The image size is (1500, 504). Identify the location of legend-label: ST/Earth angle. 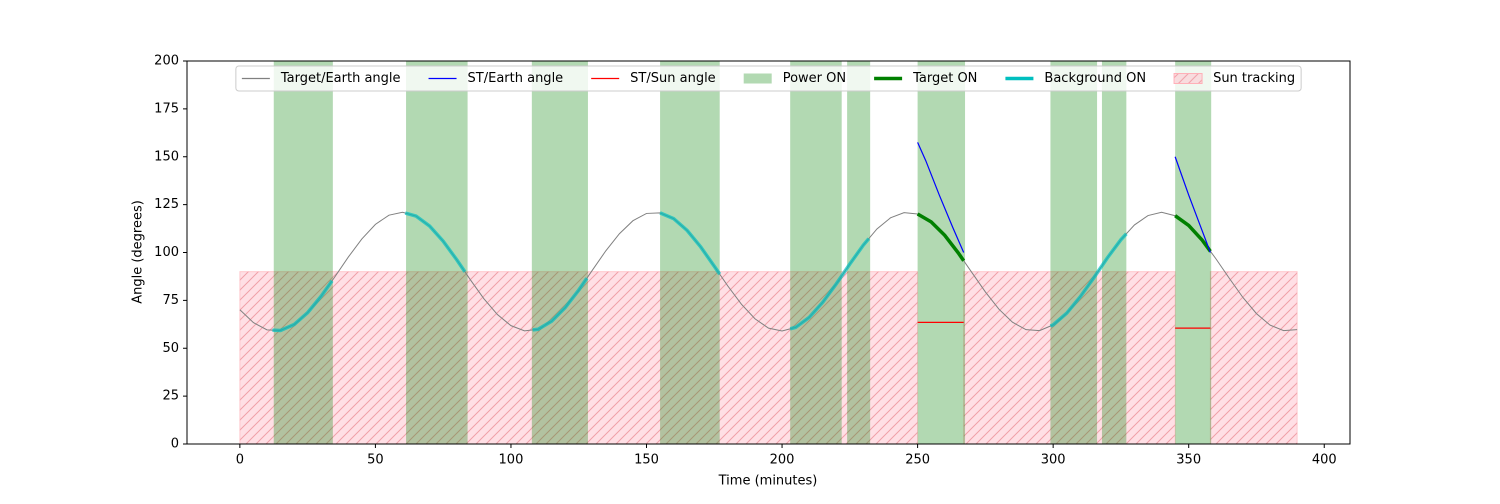
(516, 78).